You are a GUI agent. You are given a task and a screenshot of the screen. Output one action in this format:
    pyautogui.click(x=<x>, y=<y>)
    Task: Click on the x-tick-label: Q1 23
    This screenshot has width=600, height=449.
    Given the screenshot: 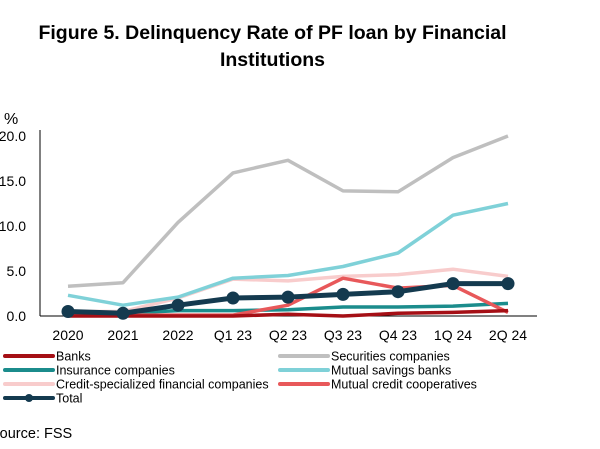 What is the action you would take?
    pyautogui.click(x=233, y=335)
    